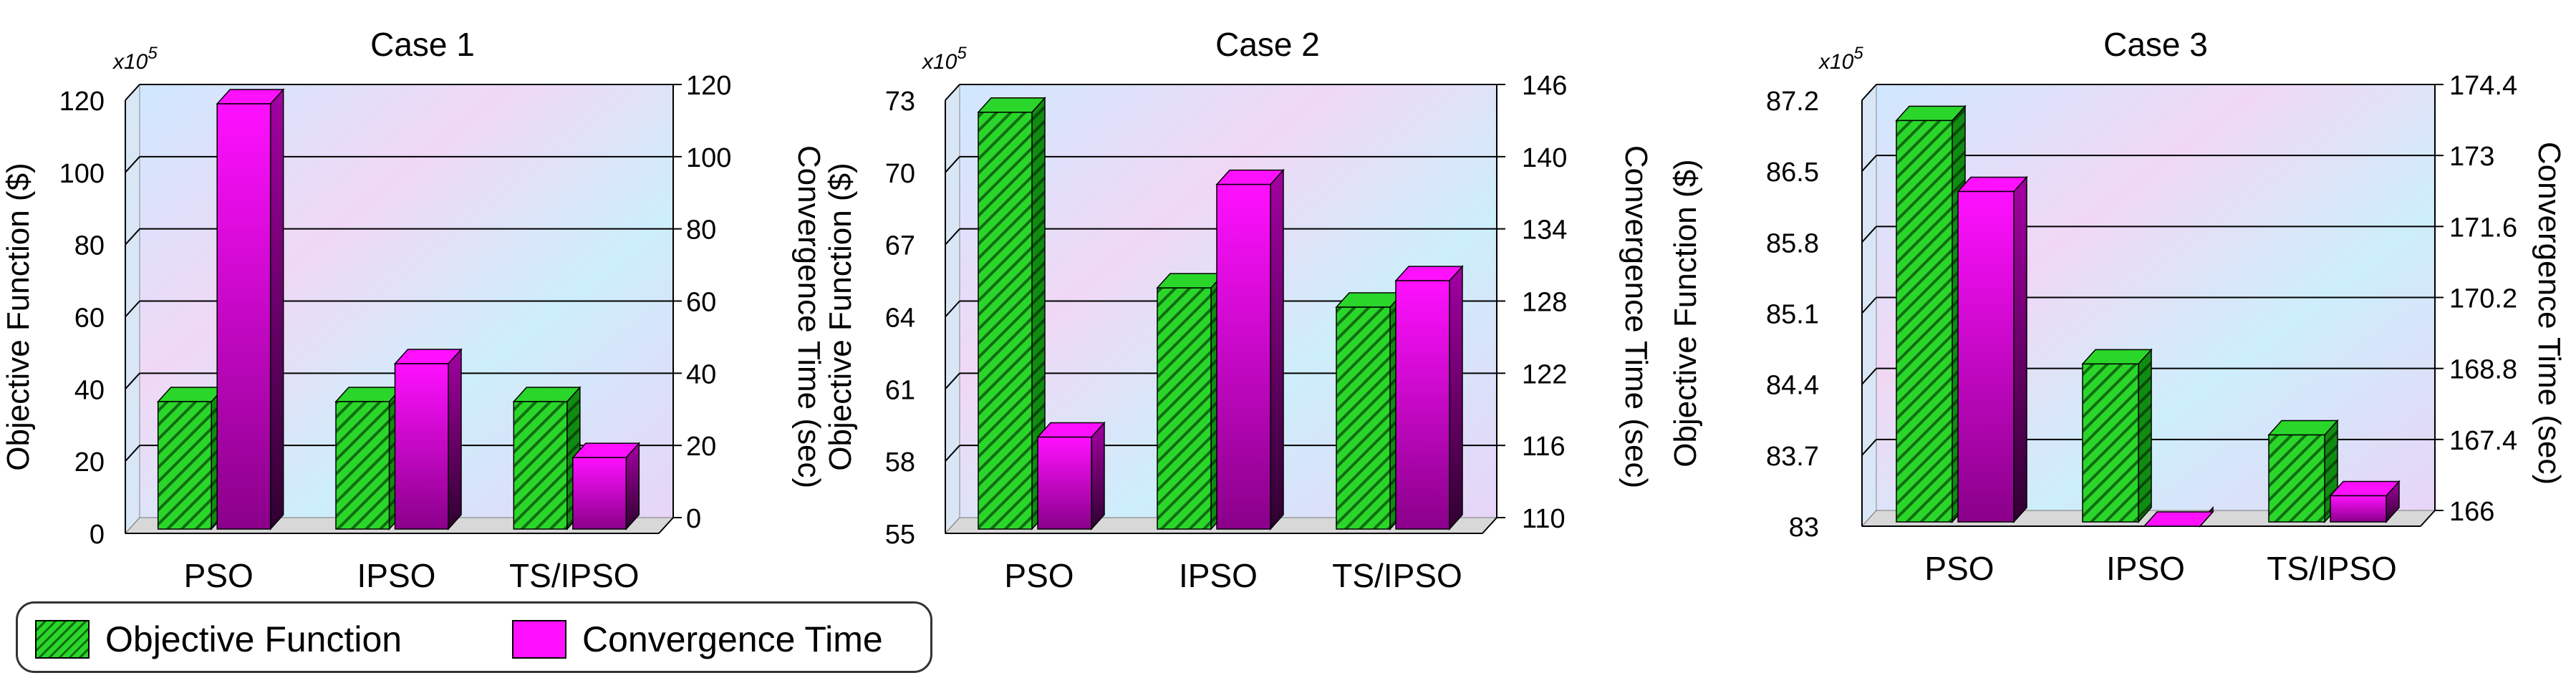 The image size is (2576, 688). I want to click on bar-objective-pso, so click(1011, 313).